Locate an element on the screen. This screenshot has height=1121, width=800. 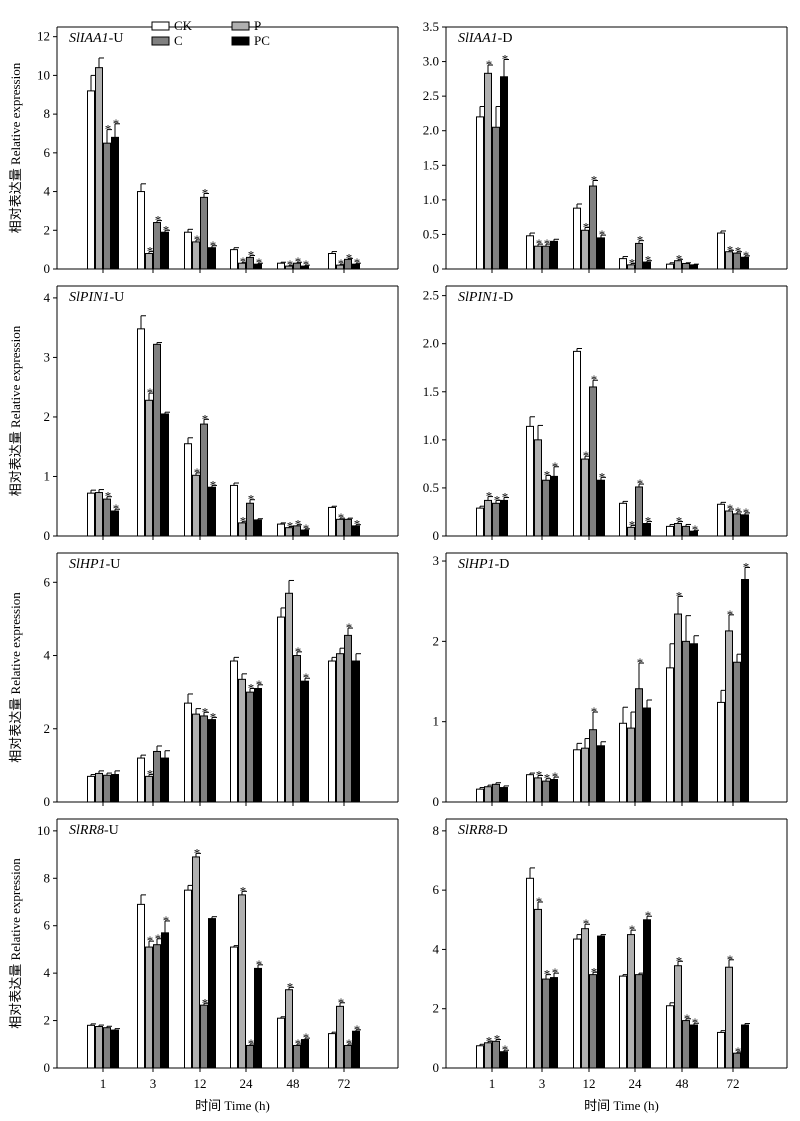
y-tick-label: 2.0 is located at coordinates (431, 343).